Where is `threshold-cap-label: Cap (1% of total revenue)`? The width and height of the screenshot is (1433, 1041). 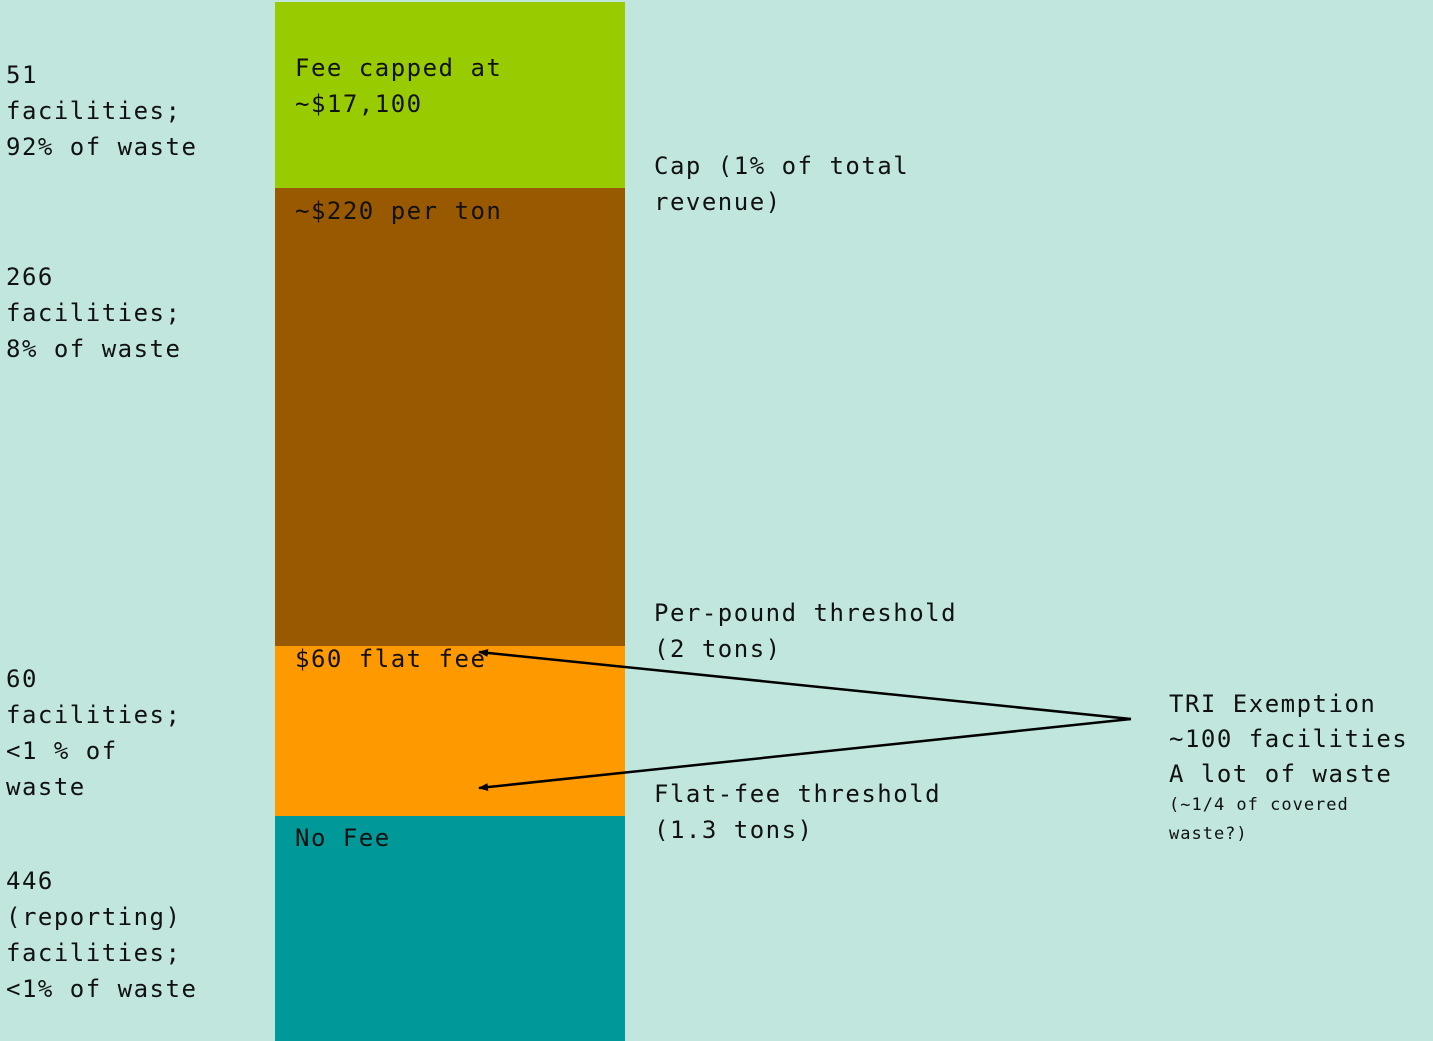
threshold-cap-label: Cap (1% of total revenue) is located at coordinates (782, 184).